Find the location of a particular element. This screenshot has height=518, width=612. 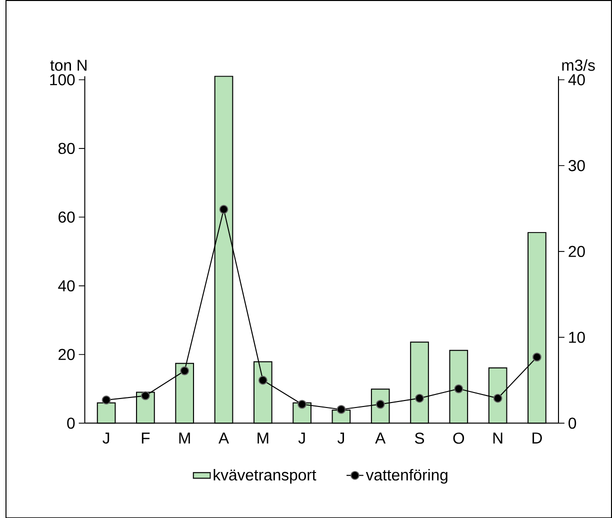

y2-tick-label: 20 is located at coordinates (576, 251).